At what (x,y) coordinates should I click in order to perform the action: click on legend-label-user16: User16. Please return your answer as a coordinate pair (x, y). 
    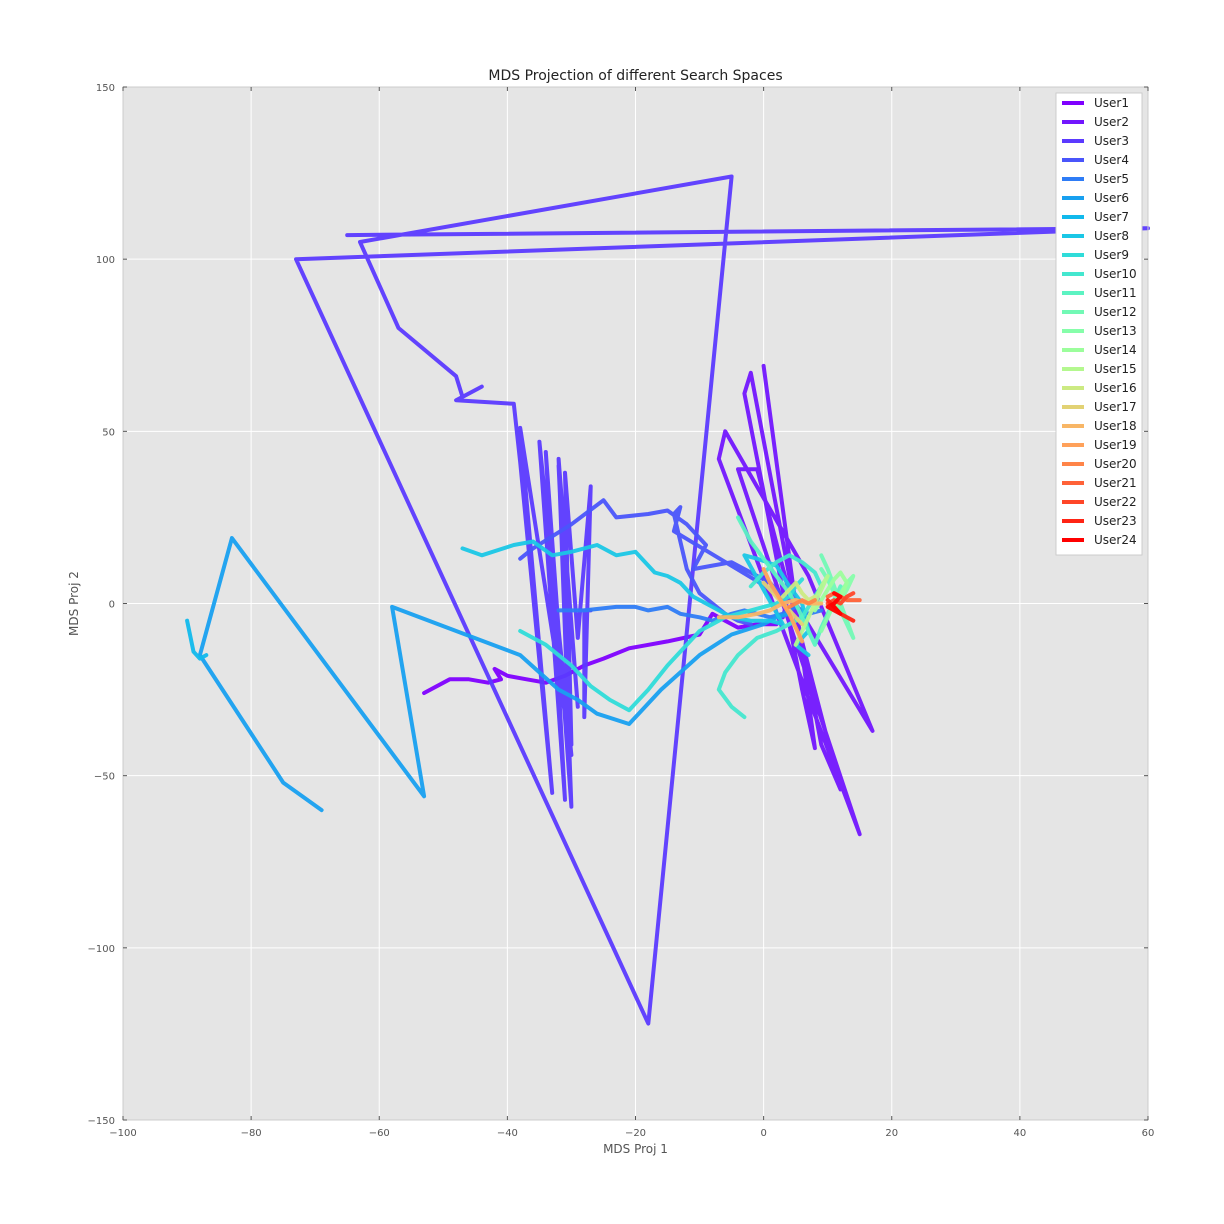
    Looking at the image, I should click on (1115, 388).